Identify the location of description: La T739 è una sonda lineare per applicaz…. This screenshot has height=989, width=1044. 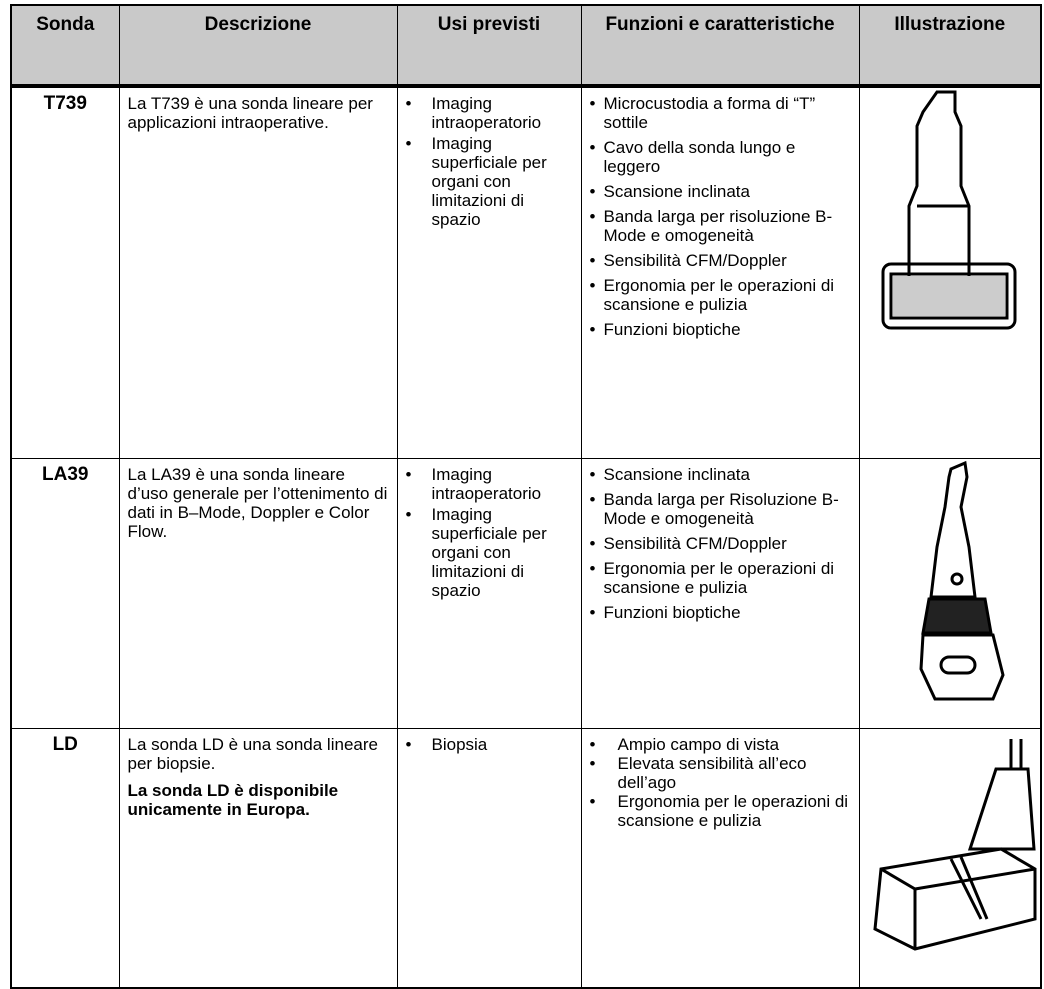
(258, 272).